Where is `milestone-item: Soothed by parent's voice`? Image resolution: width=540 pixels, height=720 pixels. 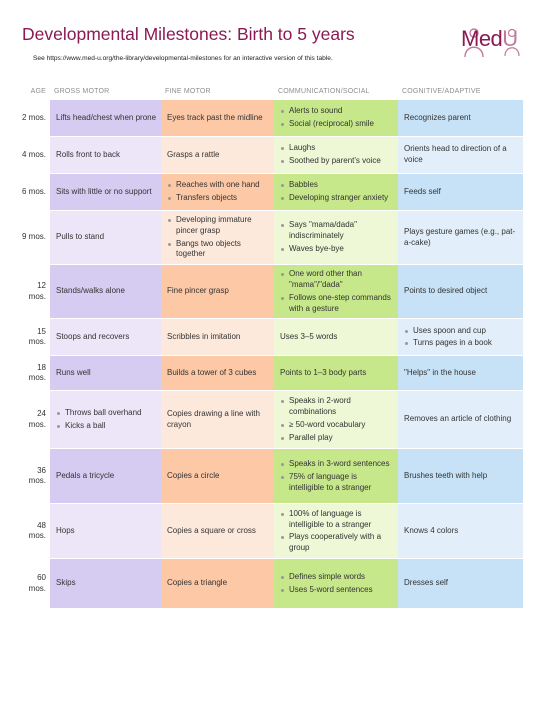
milestone-item: Soothed by parent's voice is located at coordinates (337, 161).